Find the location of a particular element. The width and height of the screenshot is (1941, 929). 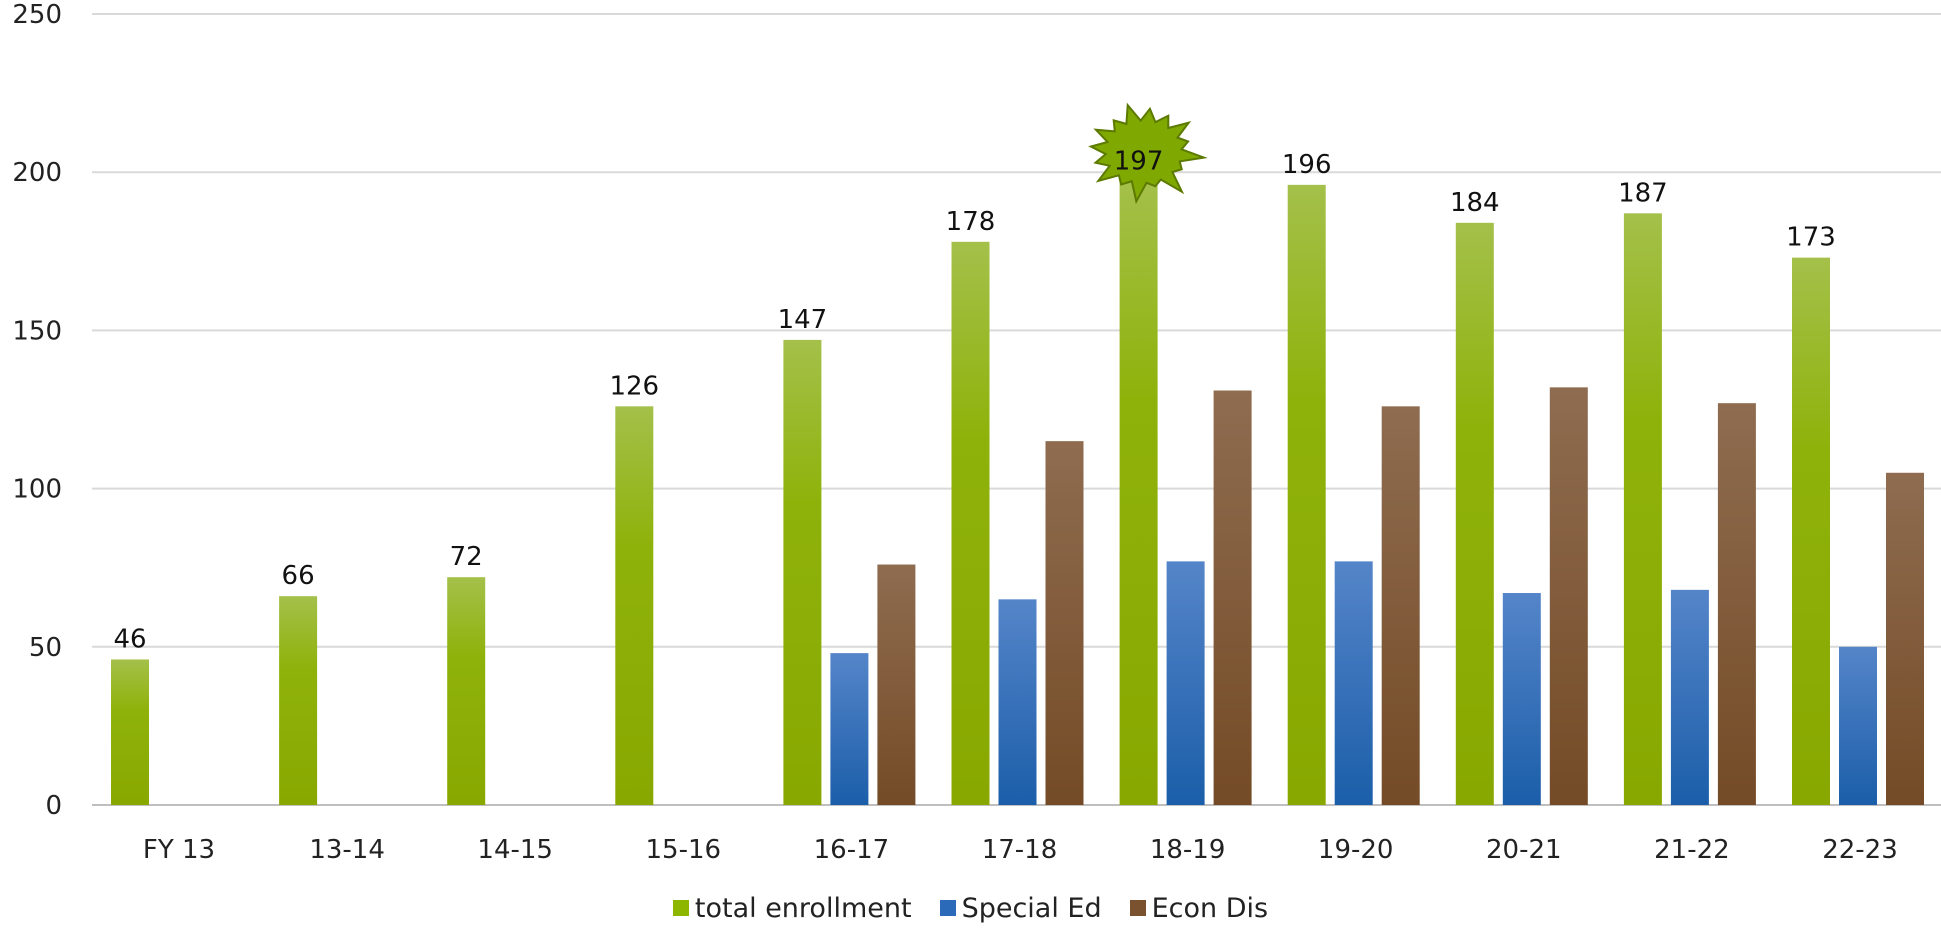

highlight-starburst is located at coordinates (1148, 153).